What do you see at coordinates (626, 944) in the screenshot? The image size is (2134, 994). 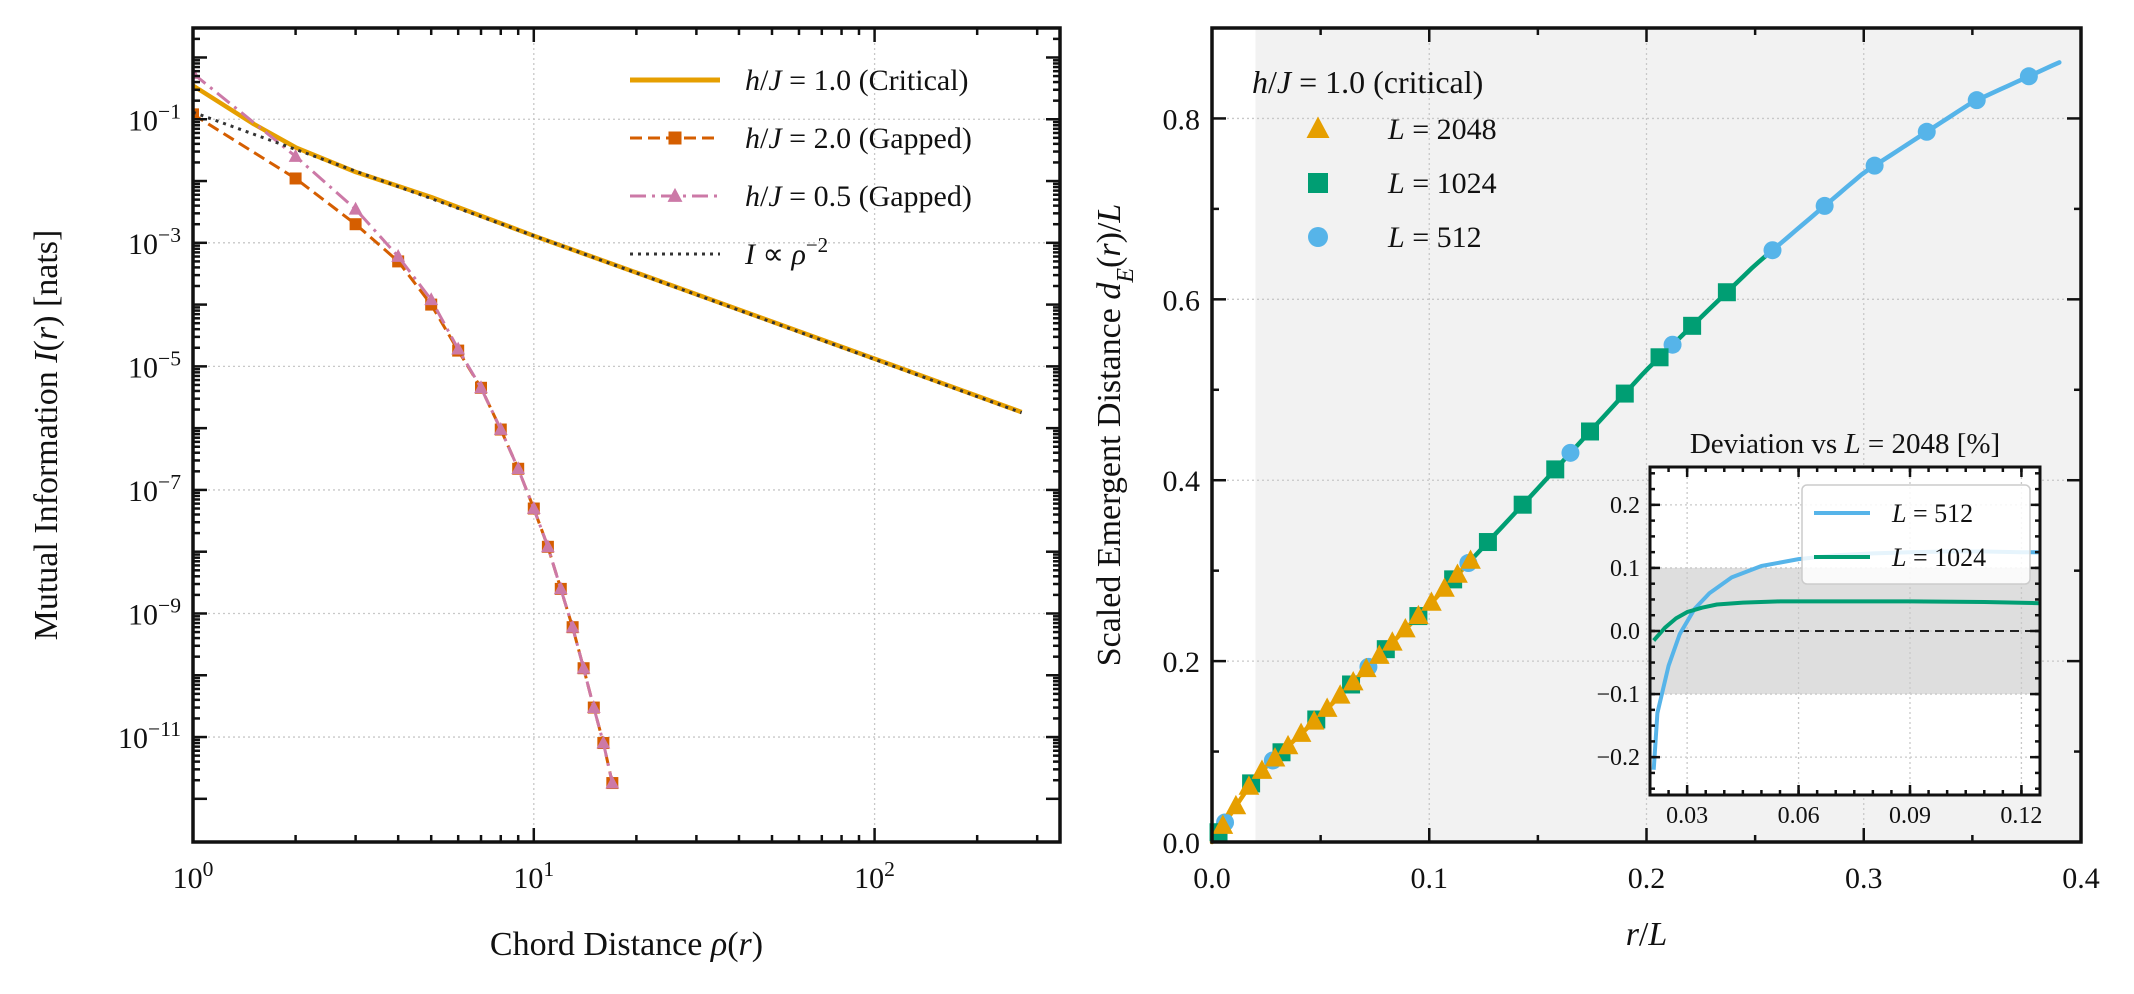 I see `x-axis-label: Chord Distance ρ(r)` at bounding box center [626, 944].